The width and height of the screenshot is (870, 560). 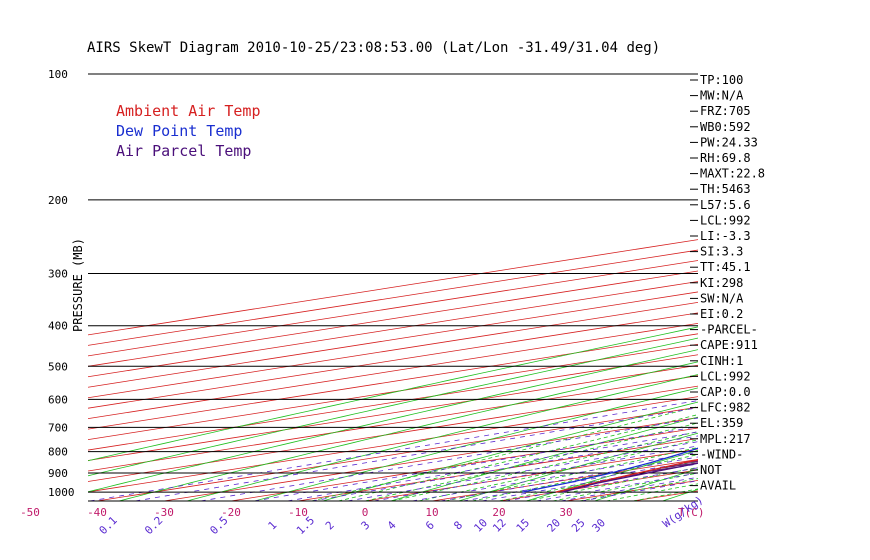 I want to click on dewpoint-temp-line, so click(x=610, y=470).